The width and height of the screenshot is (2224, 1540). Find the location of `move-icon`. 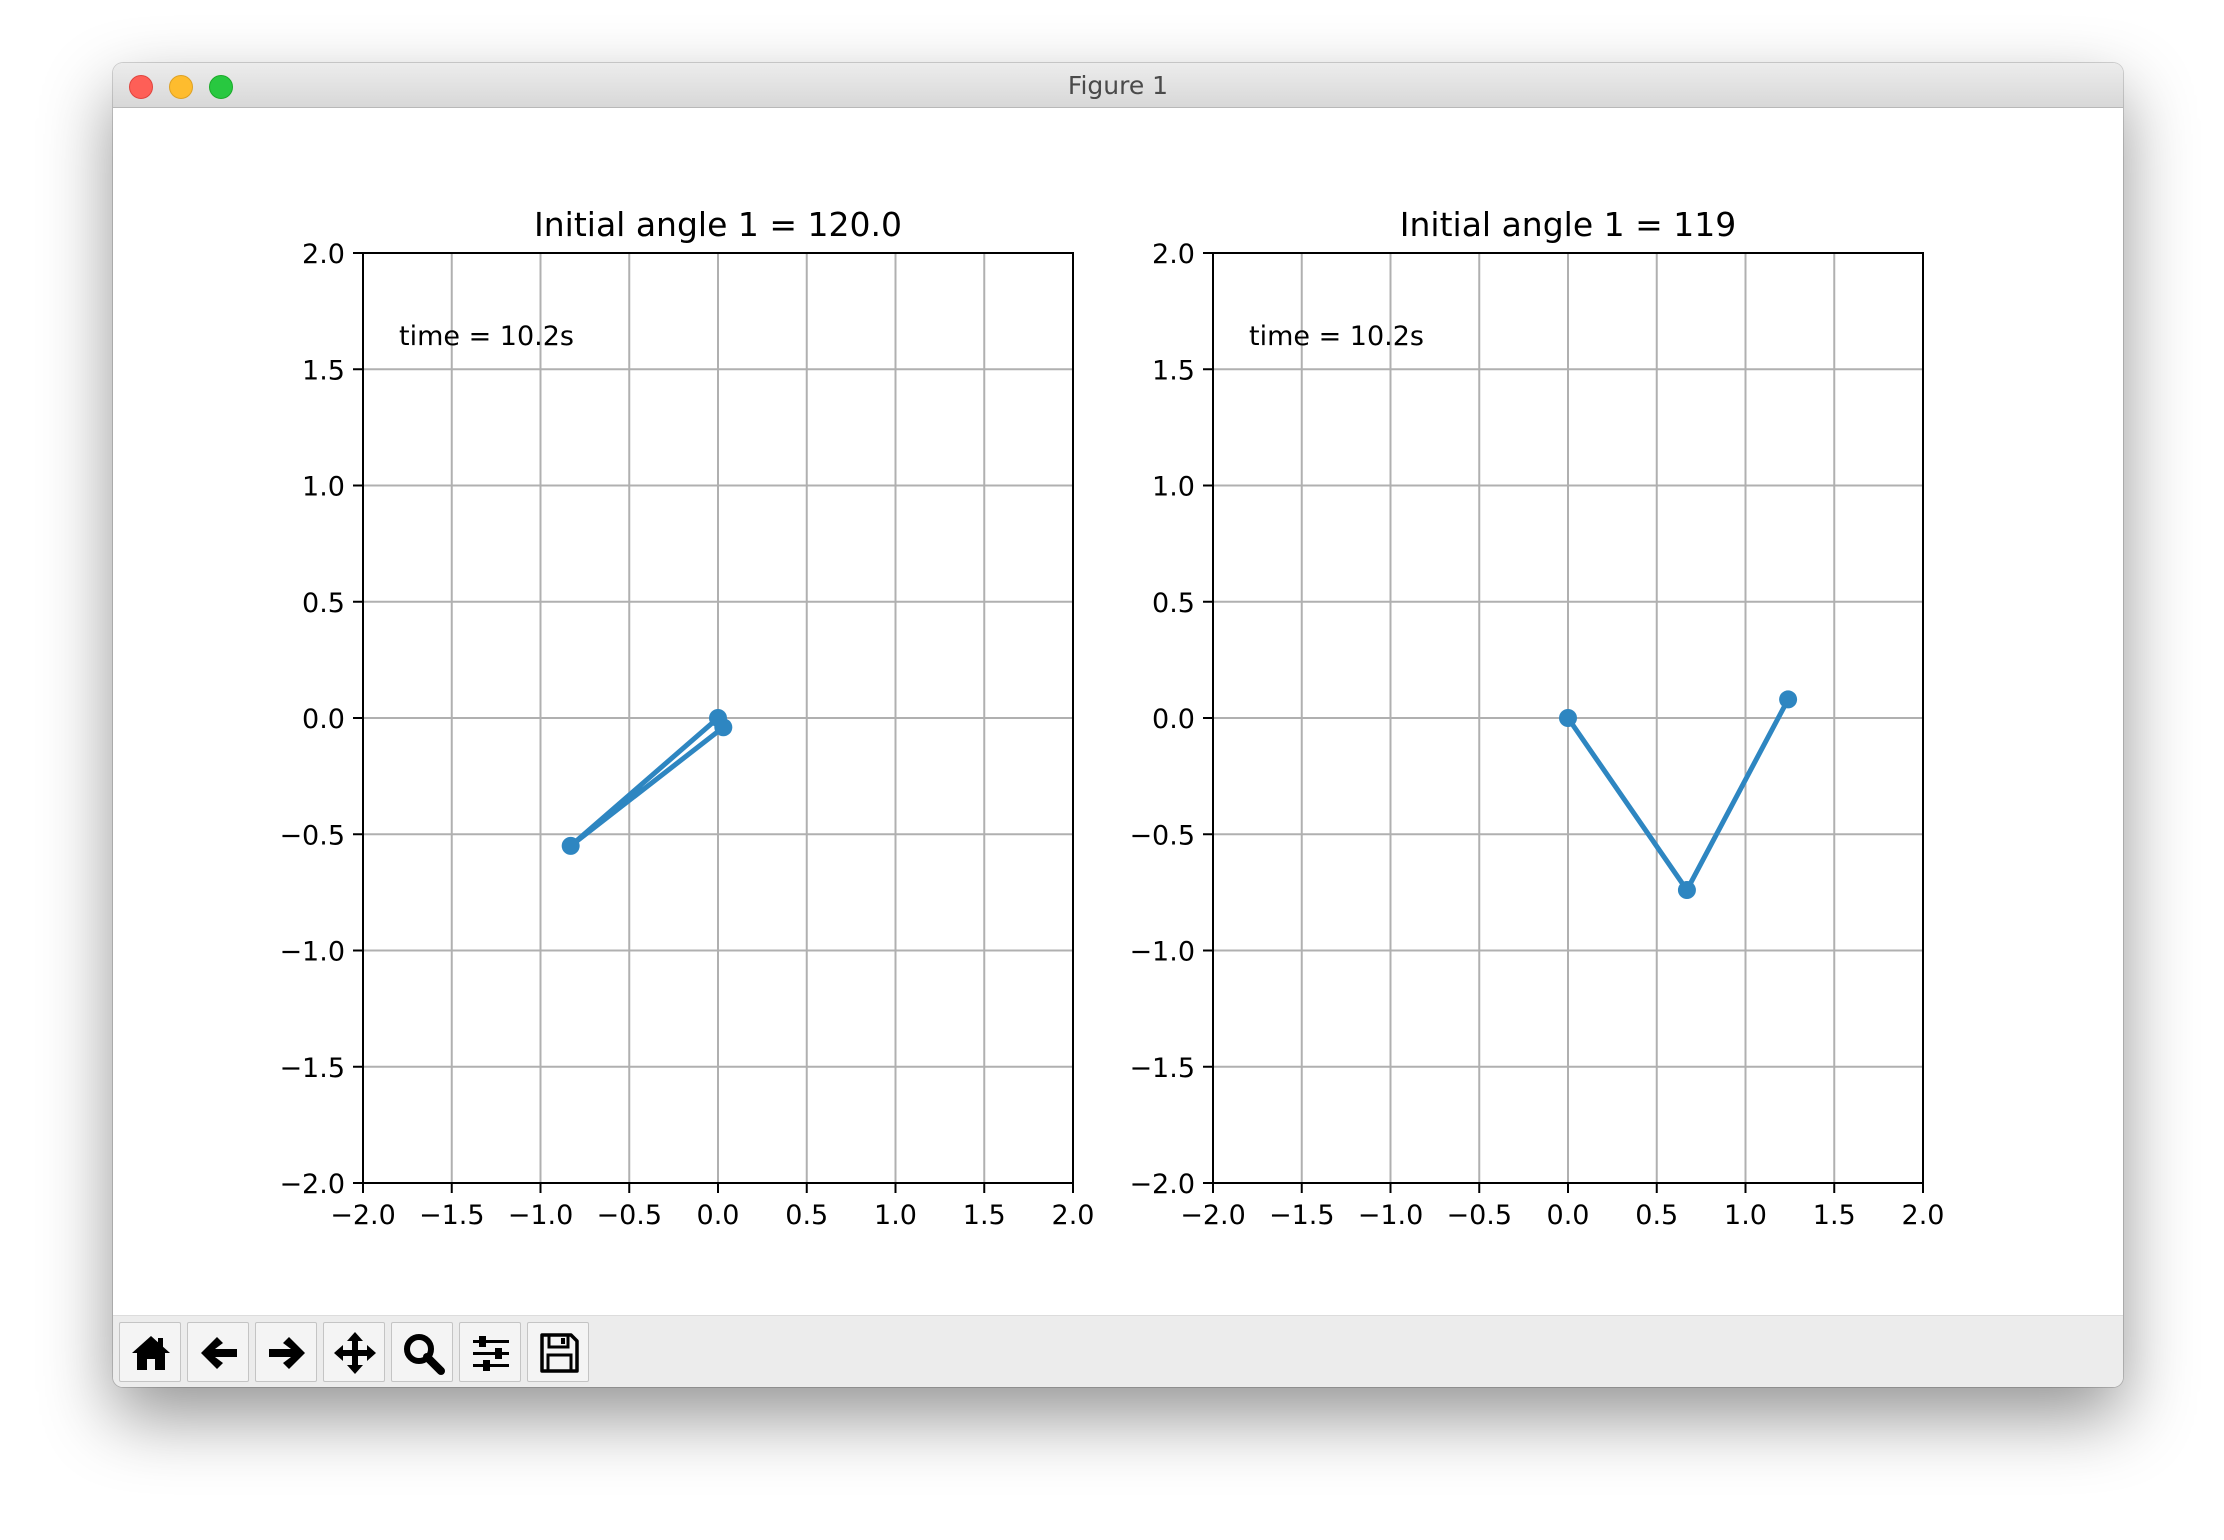

move-icon is located at coordinates (355, 1353).